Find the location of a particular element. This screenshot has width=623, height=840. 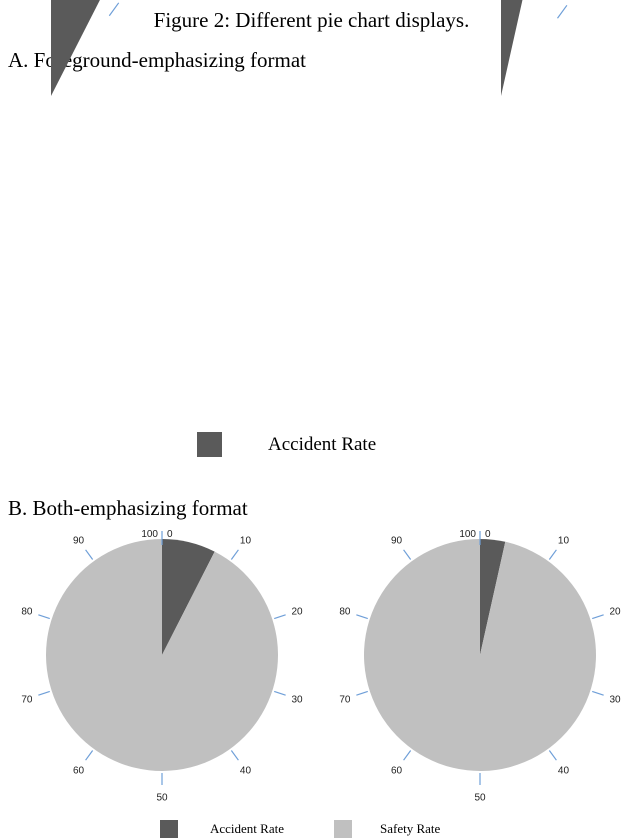

legend-swatch-safety is located at coordinates (343, 829).